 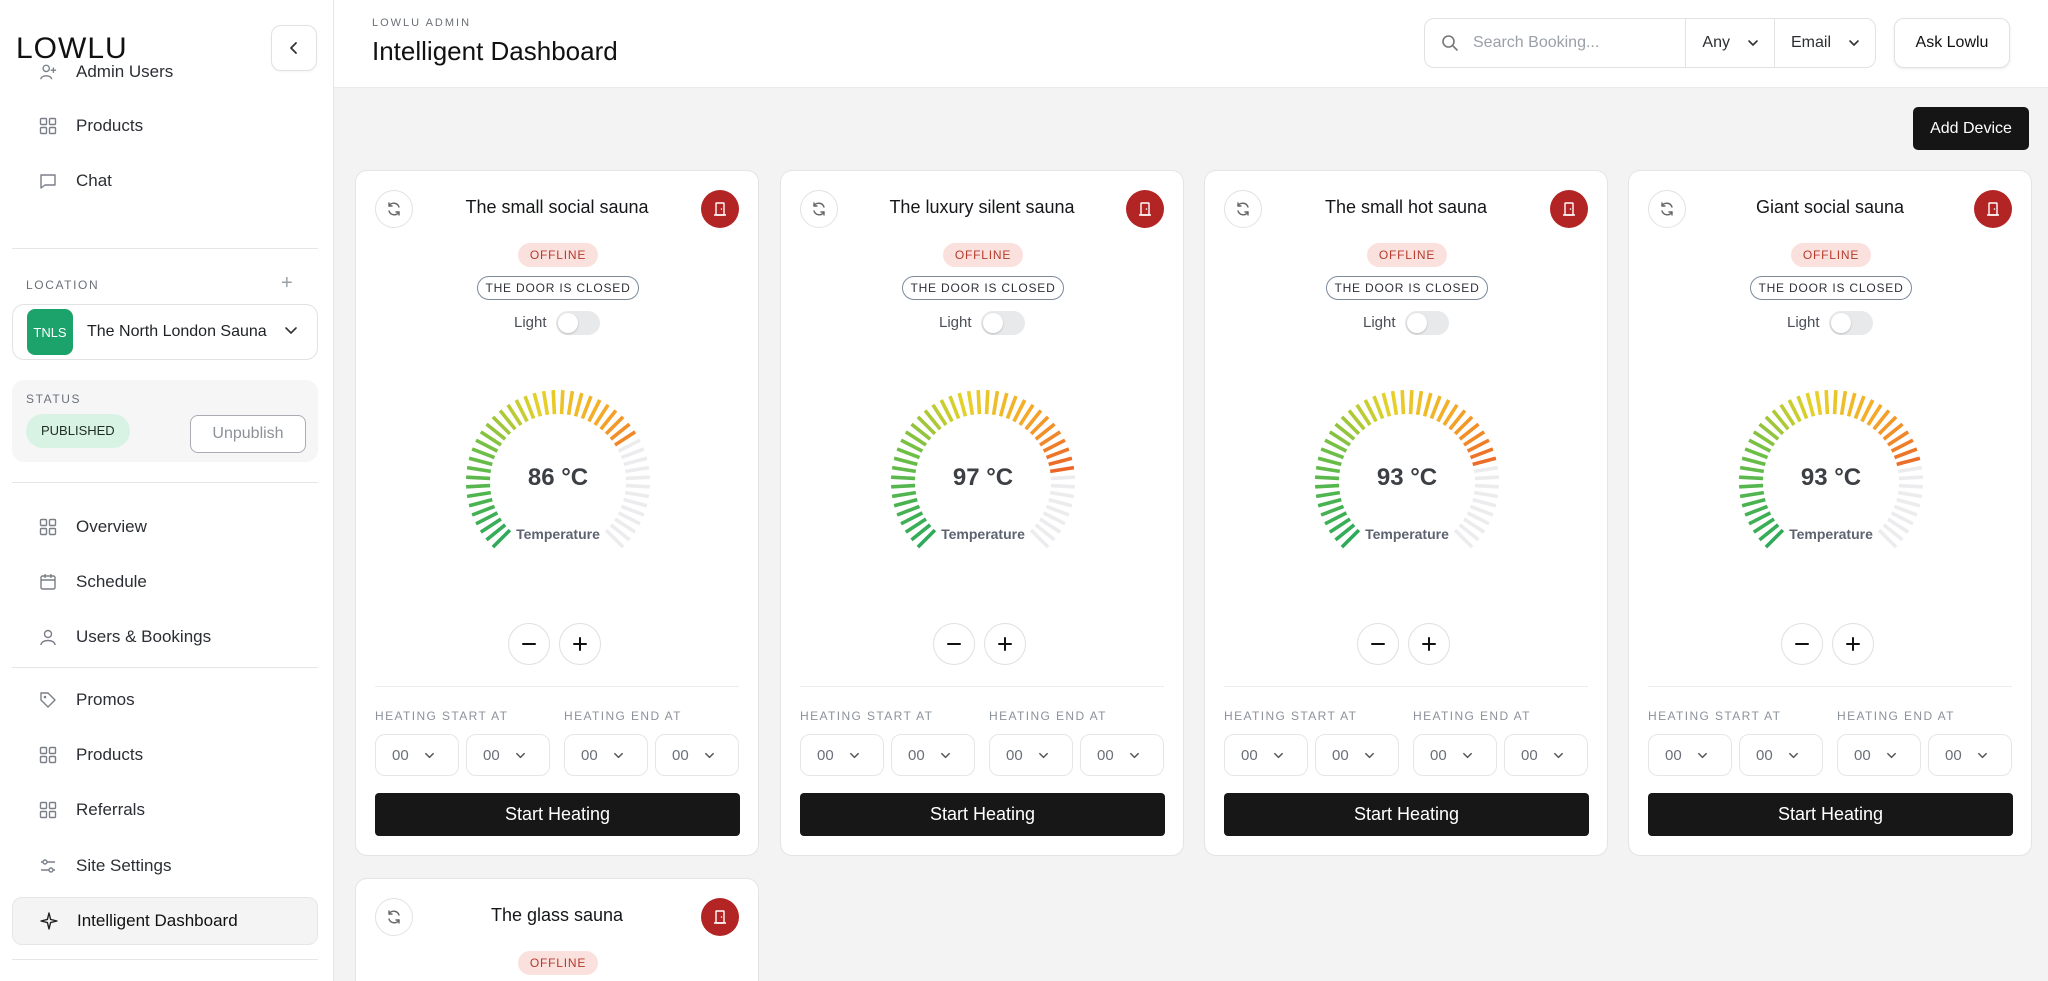 I want to click on sidebar-item-intelligent-dashboard: Intelligent Dashboard, so click(x=165, y=921).